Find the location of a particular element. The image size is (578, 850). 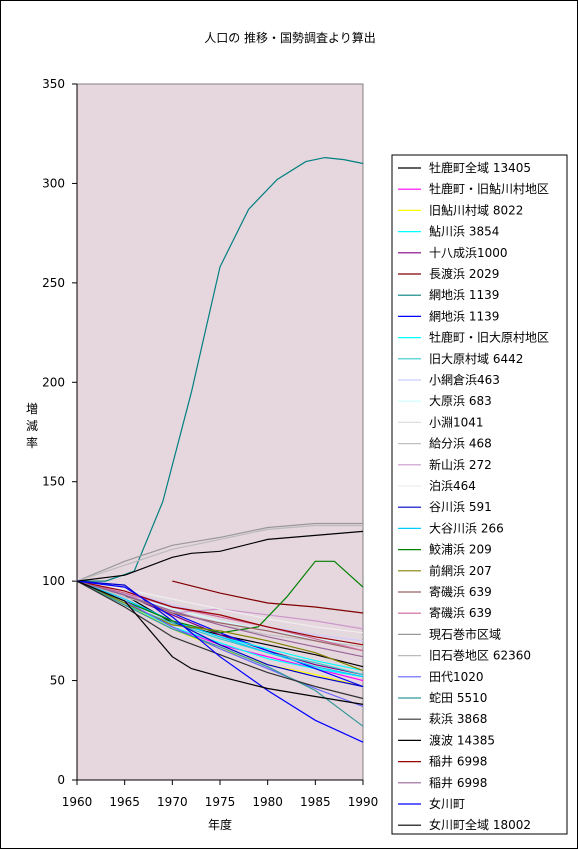

legend-label: 田代1020 is located at coordinates (456, 677).